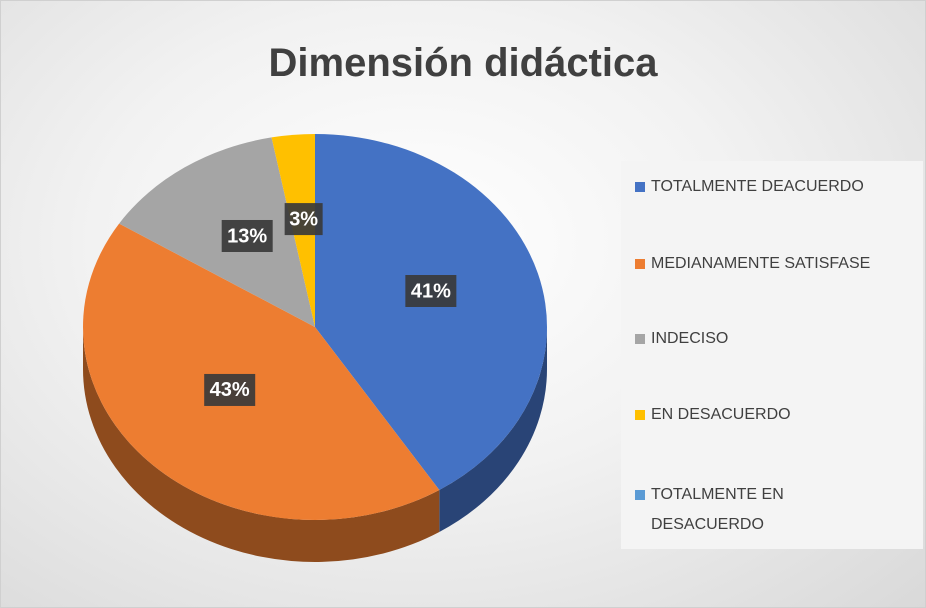  Describe the element at coordinates (690, 338) in the screenshot. I see `legend-label: INDECISO` at that location.